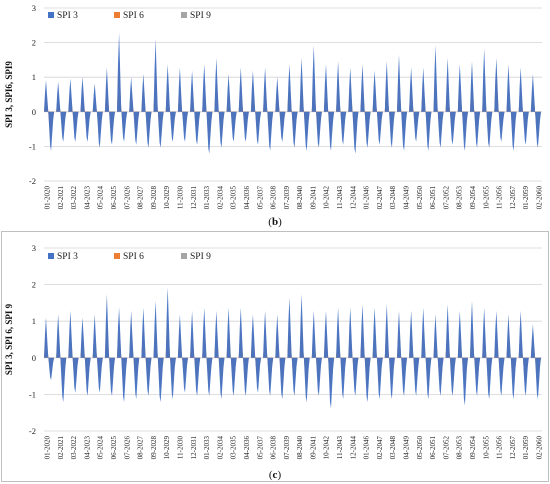  Describe the element at coordinates (9, 94) in the screenshot. I see `y-axis-label: SPI 3, SPI6, SPI9` at that location.